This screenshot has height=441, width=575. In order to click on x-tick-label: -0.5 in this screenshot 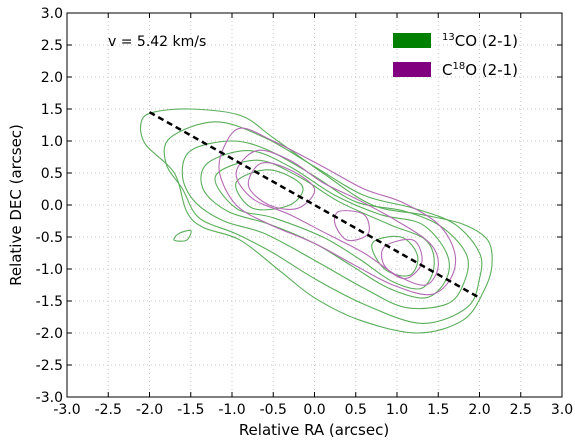, I will do `click(273, 410)`.